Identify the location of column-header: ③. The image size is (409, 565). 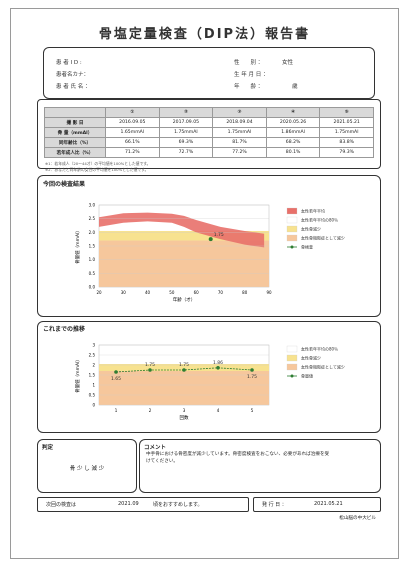
(239, 112).